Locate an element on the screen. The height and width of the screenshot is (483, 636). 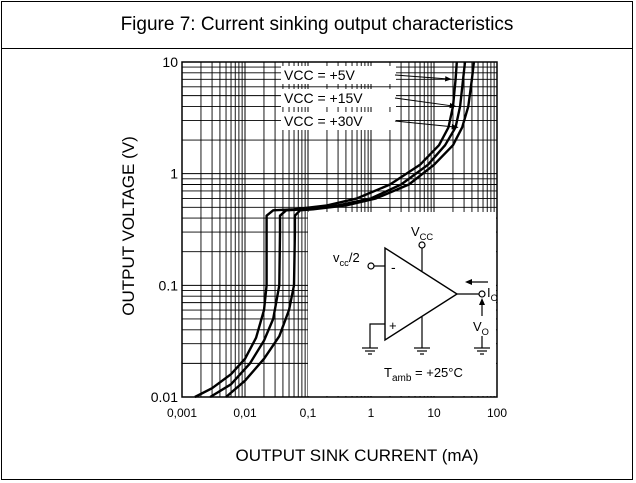
vcc-label: VCC is located at coordinates (422, 233).